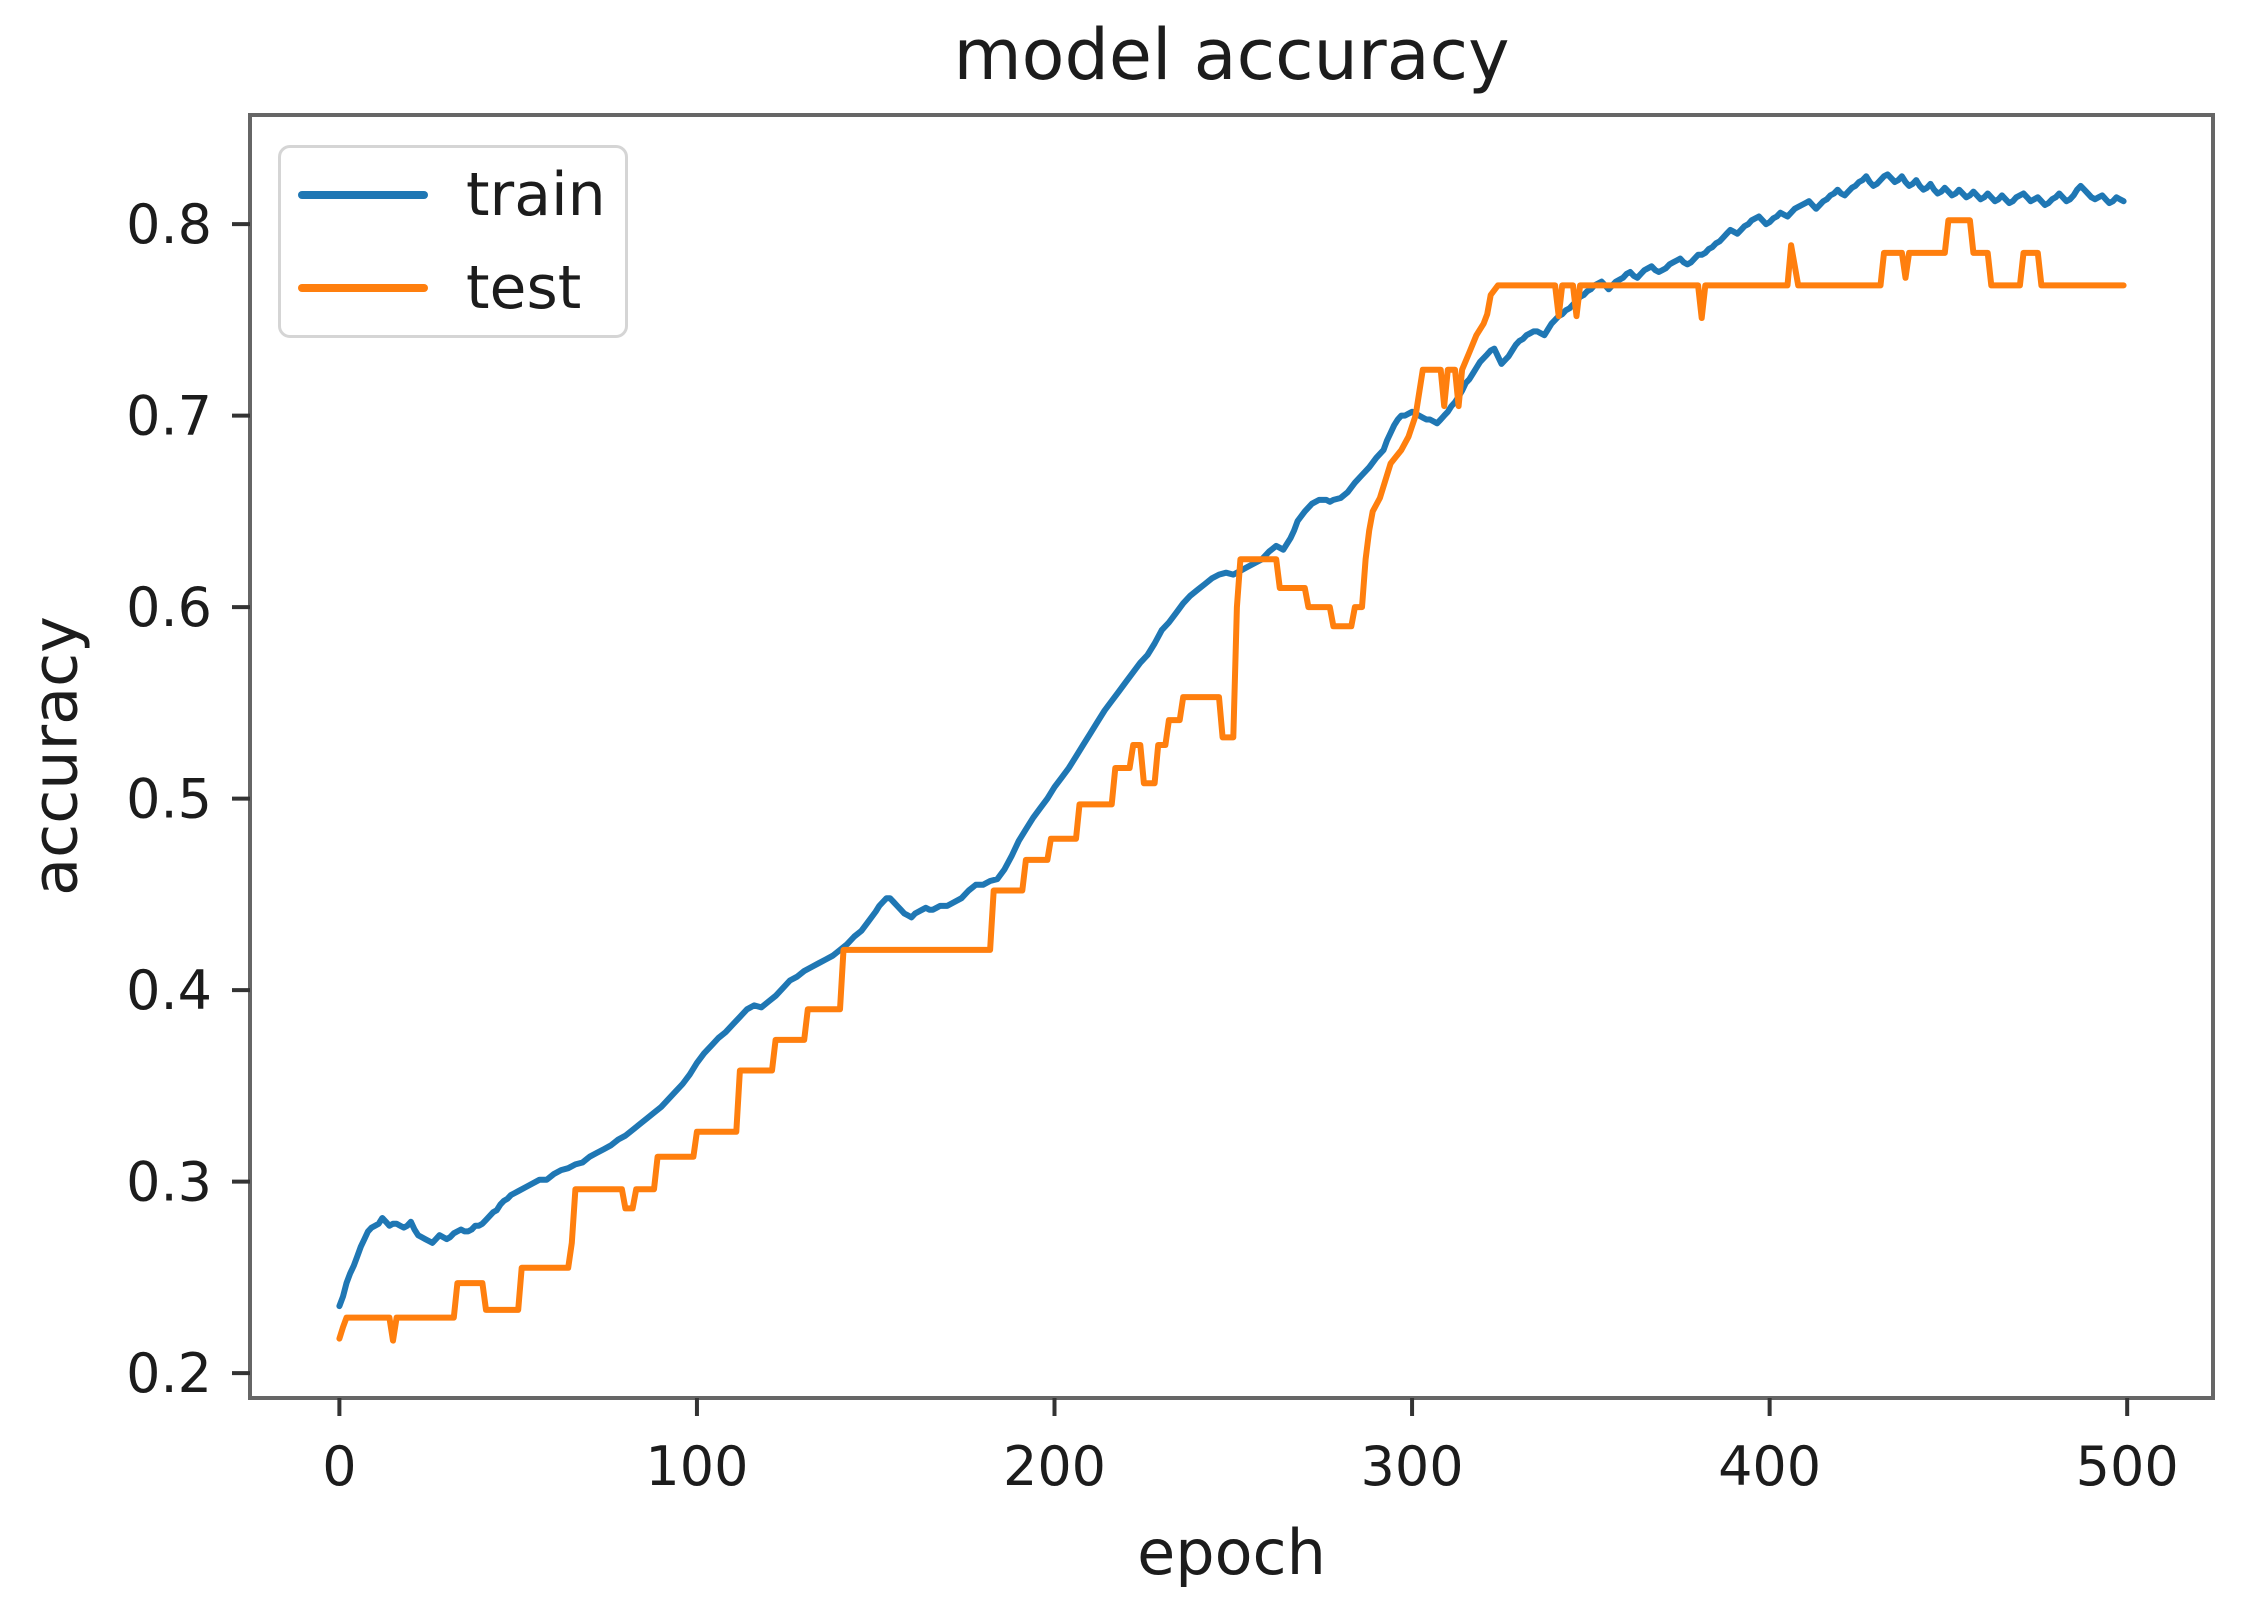  I want to click on x-axis-label: epoch, so click(1231, 1552).